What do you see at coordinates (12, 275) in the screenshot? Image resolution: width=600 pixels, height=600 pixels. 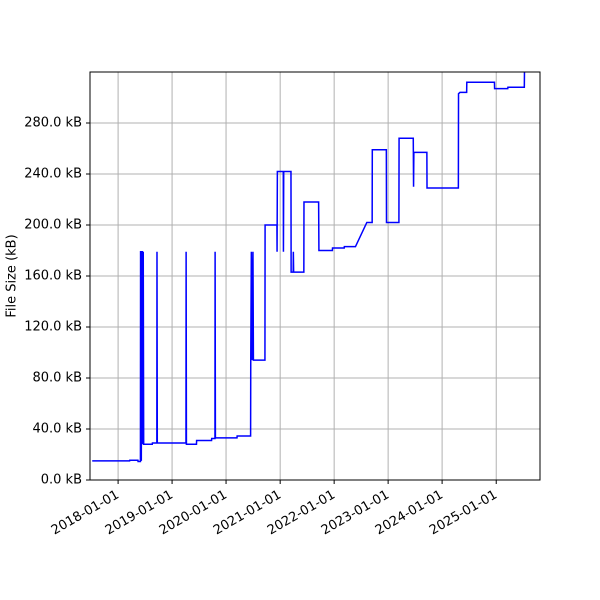 I see `y-axis-label: File Size (kB)` at bounding box center [12, 275].